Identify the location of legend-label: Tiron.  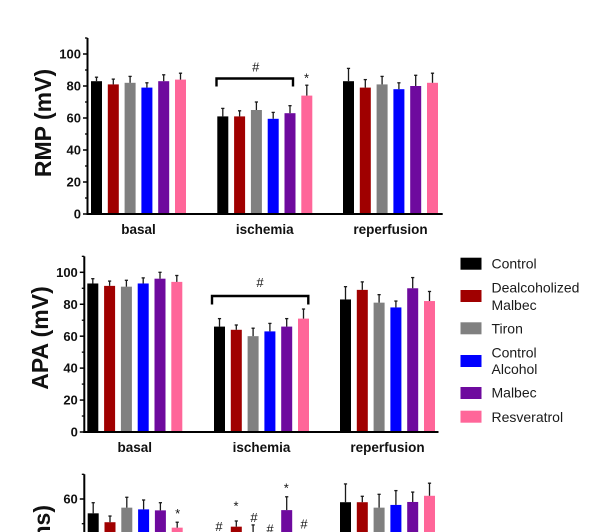
(507, 328).